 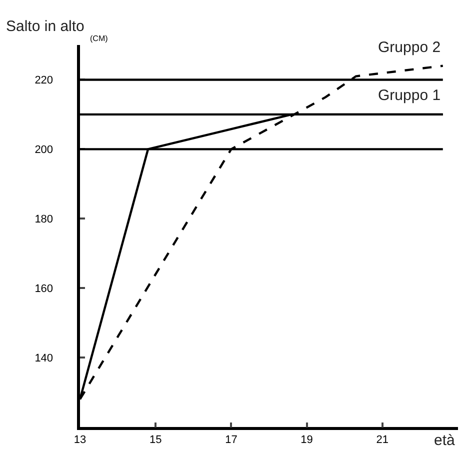 What do you see at coordinates (445, 440) in the screenshot?
I see `x-axis-title: età` at bounding box center [445, 440].